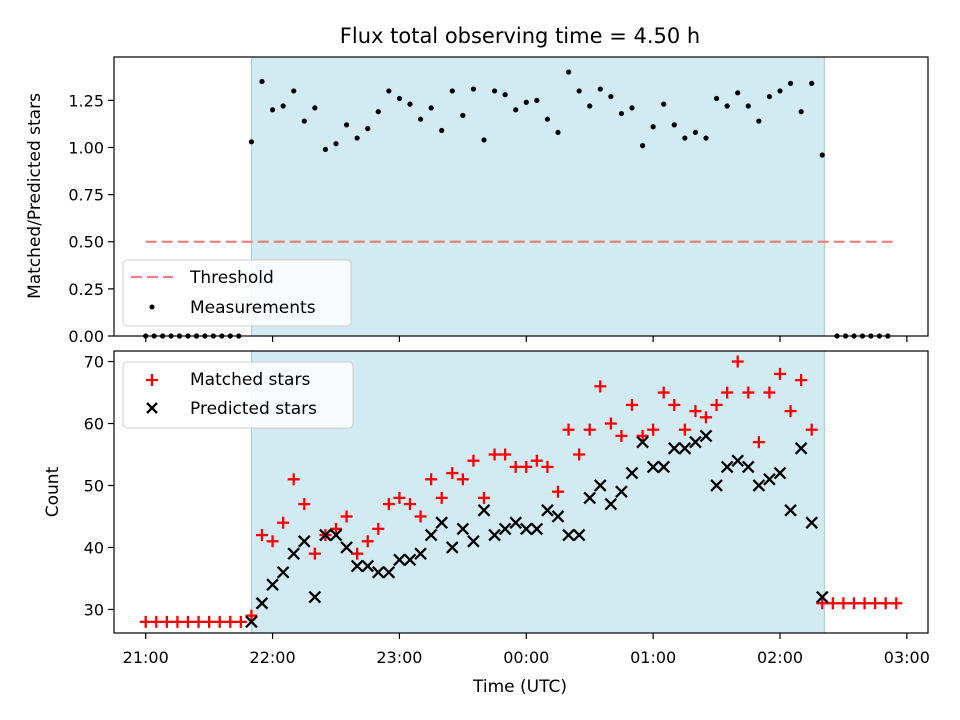 This screenshot has height=720, width=960. What do you see at coordinates (231, 278) in the screenshot?
I see `legend-threshold-label: Threshold` at bounding box center [231, 278].